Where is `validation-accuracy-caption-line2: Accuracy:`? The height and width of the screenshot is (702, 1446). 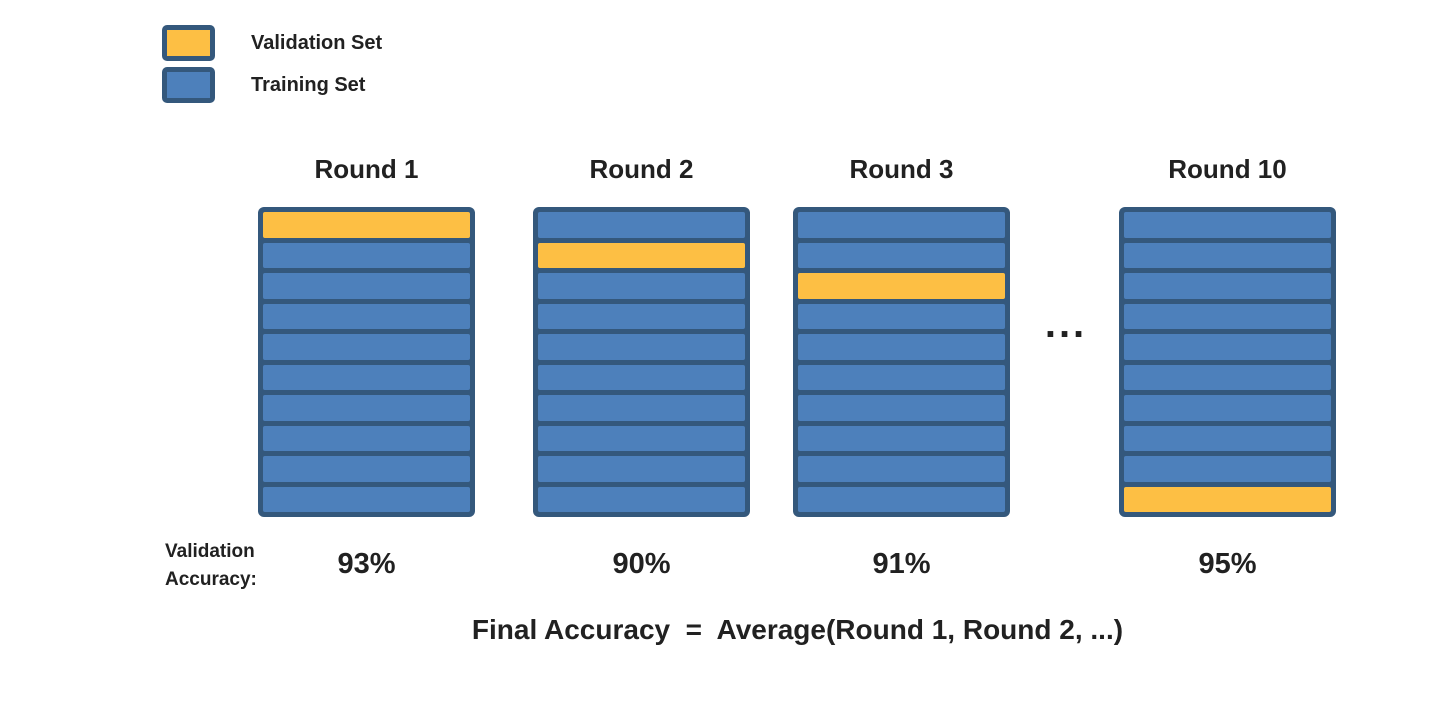 validation-accuracy-caption-line2: Accuracy: is located at coordinates (211, 579).